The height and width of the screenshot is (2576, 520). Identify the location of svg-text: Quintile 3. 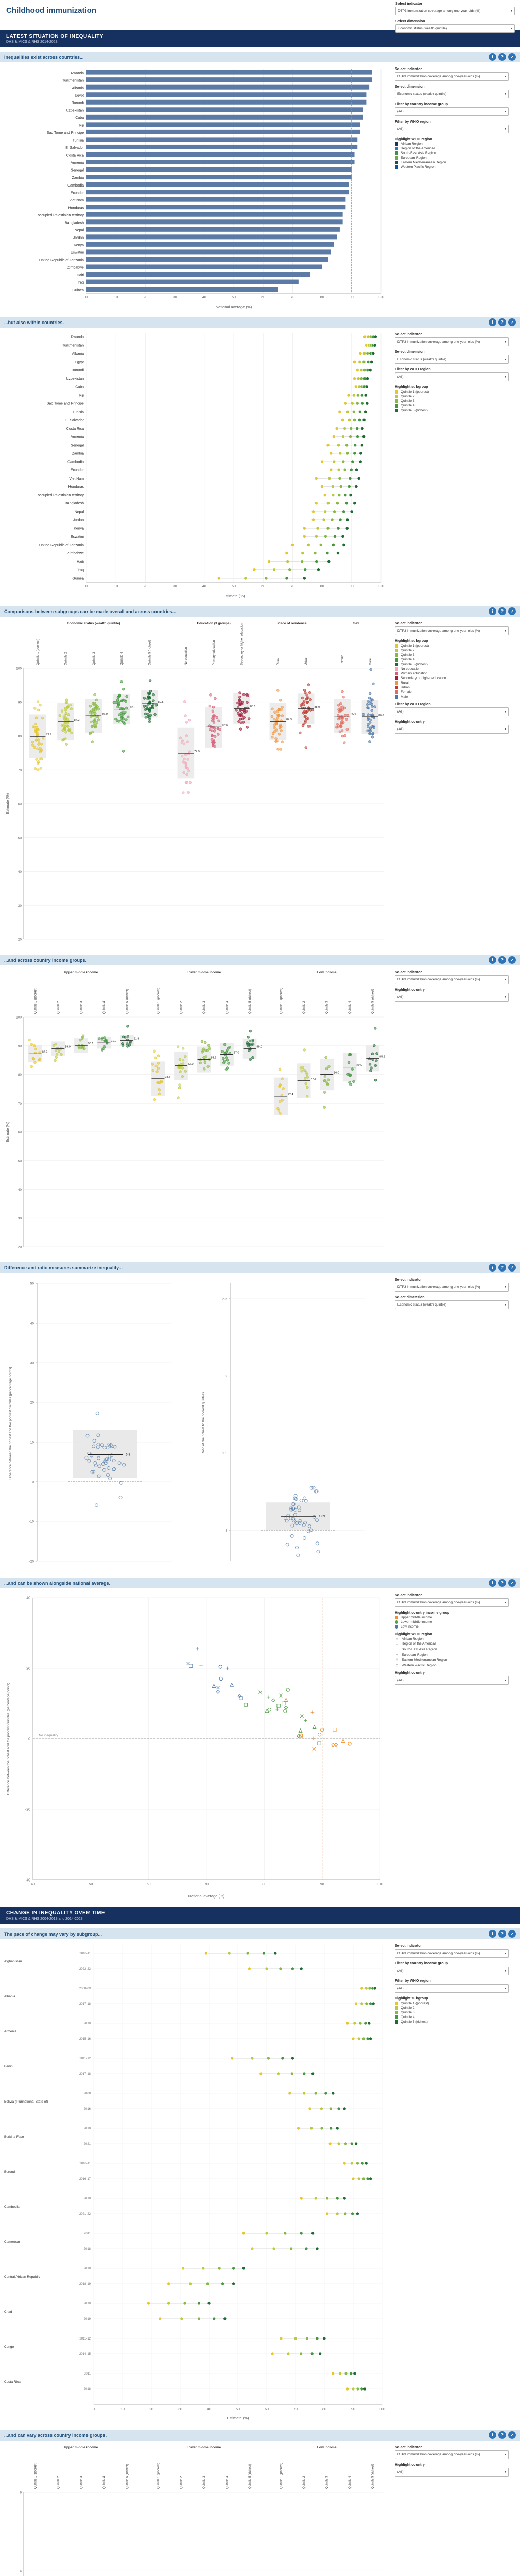
(82, 1007).